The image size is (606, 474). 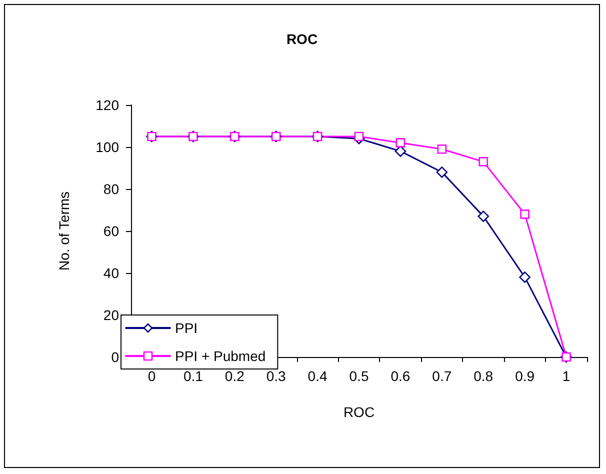 I want to click on x-tick-label: 0.9, so click(x=525, y=376).